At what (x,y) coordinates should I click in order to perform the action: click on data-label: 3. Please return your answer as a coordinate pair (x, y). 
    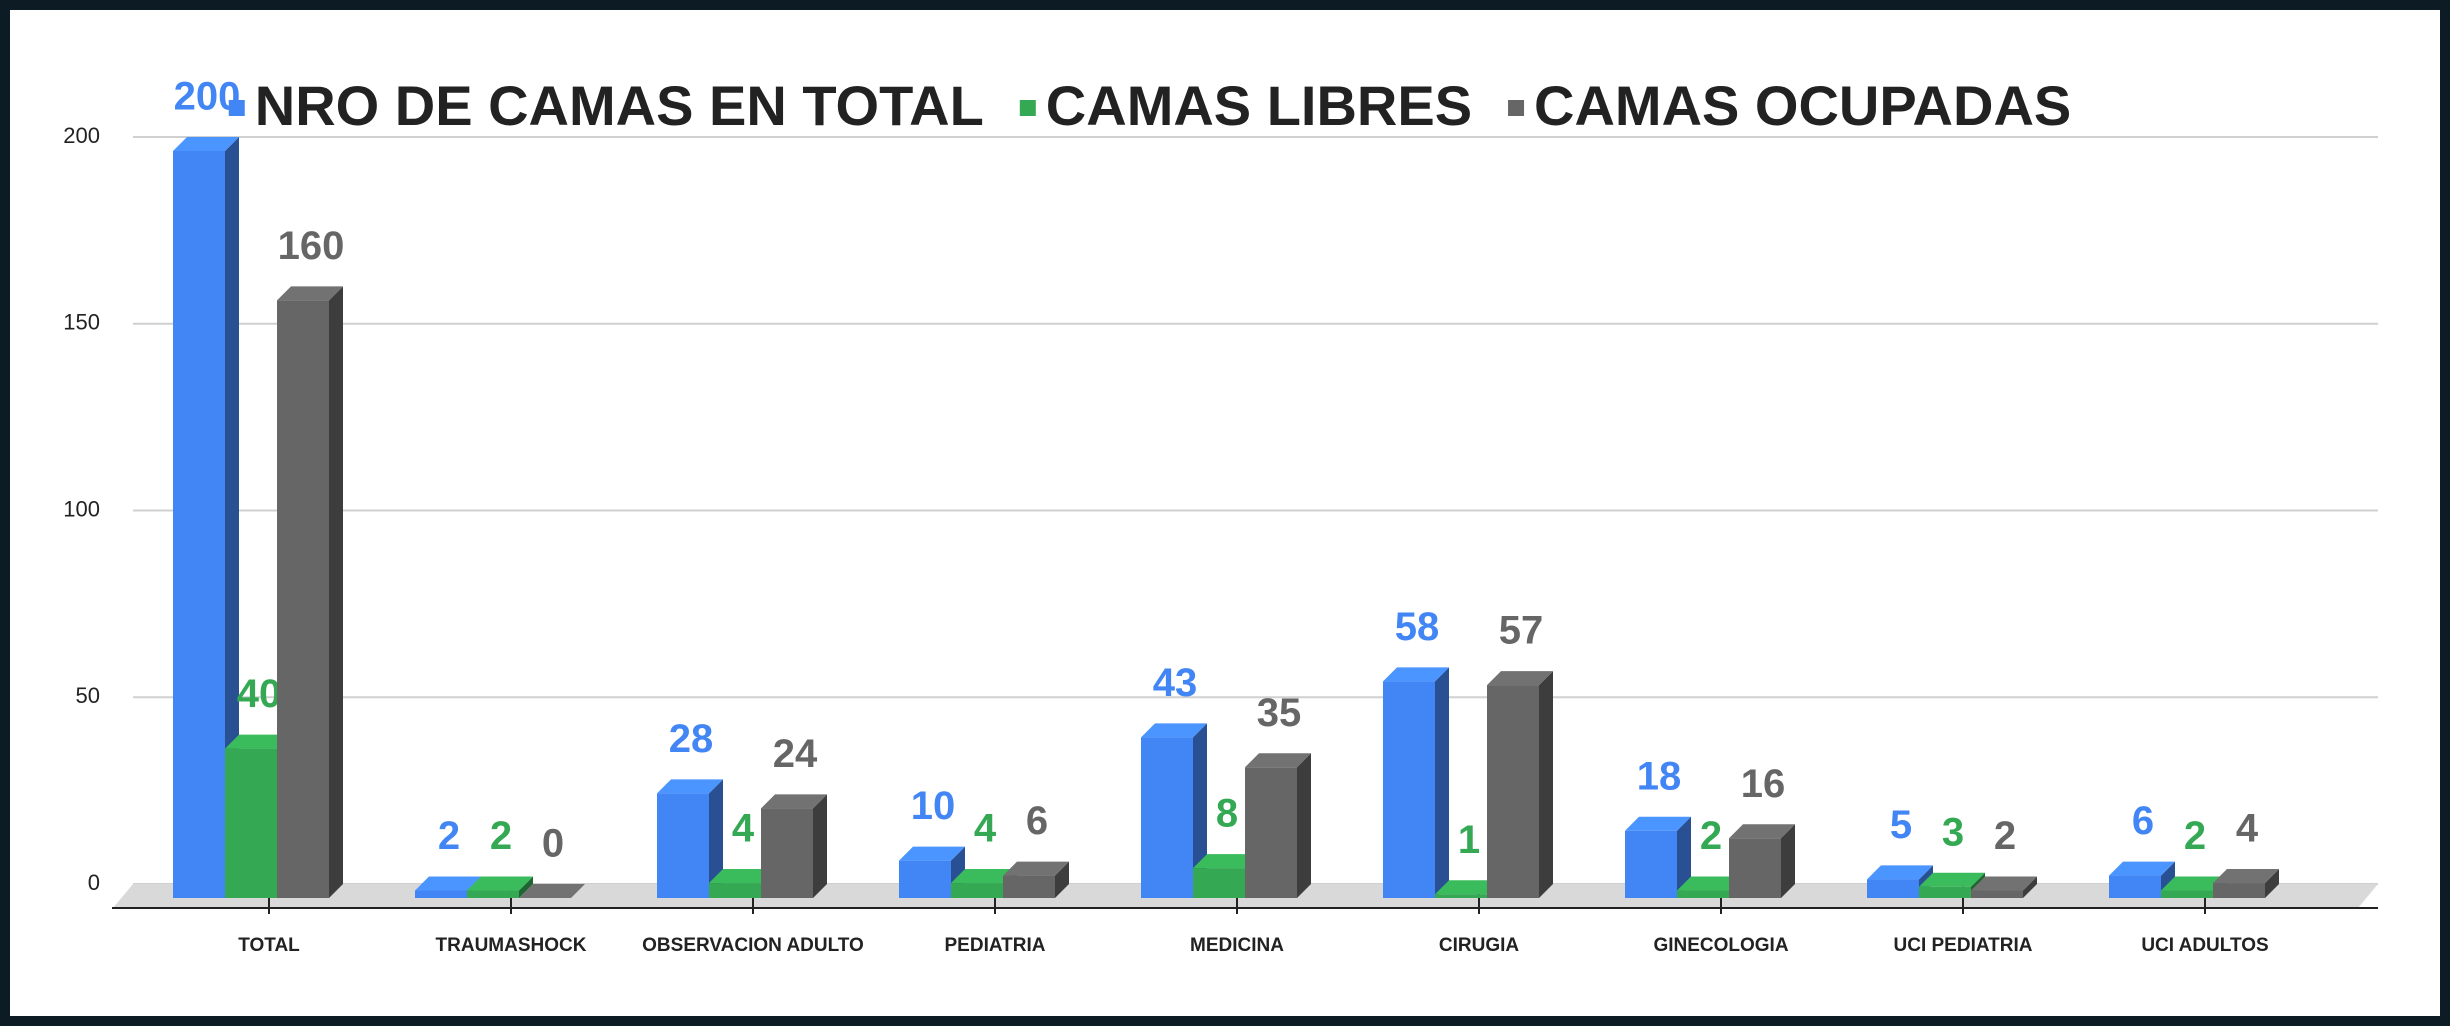
    Looking at the image, I should click on (1953, 832).